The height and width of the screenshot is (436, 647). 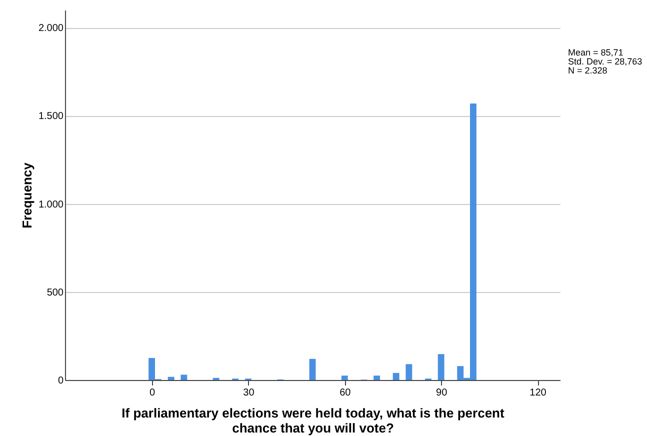 I want to click on text: Mean = 85,71, so click(x=596, y=53).